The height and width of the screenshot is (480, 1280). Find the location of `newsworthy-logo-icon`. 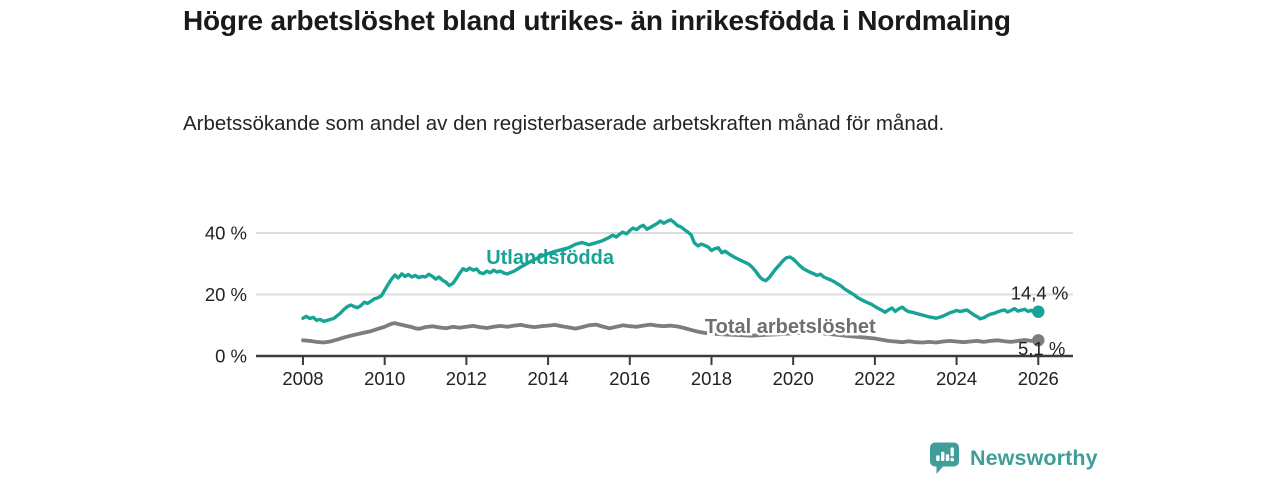

newsworthy-logo-icon is located at coordinates (944, 458).